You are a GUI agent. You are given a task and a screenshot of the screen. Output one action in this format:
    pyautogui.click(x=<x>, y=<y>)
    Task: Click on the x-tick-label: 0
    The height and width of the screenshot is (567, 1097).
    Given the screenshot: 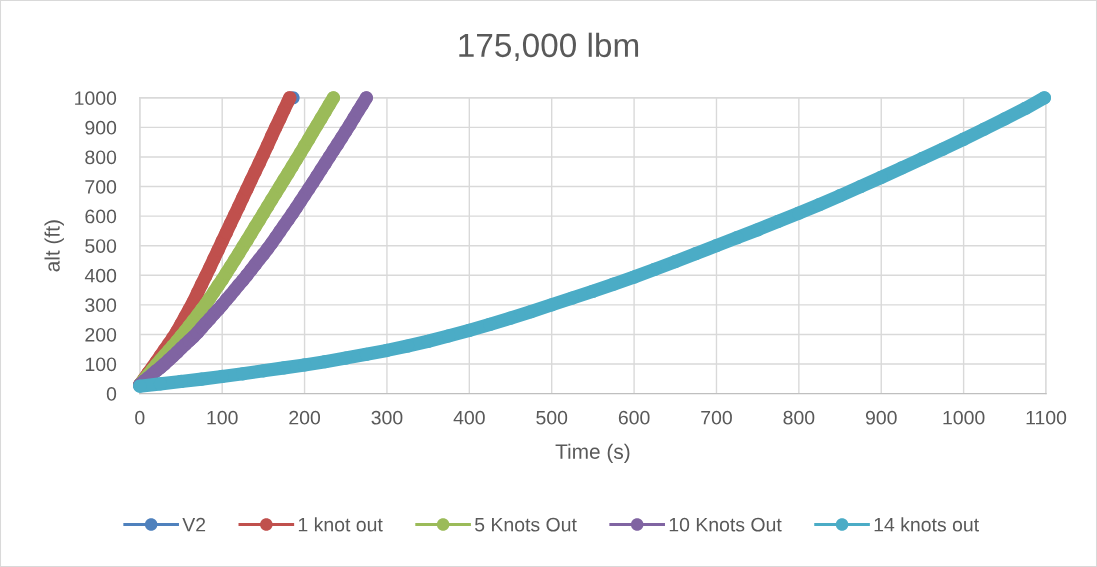 What is the action you would take?
    pyautogui.click(x=140, y=417)
    